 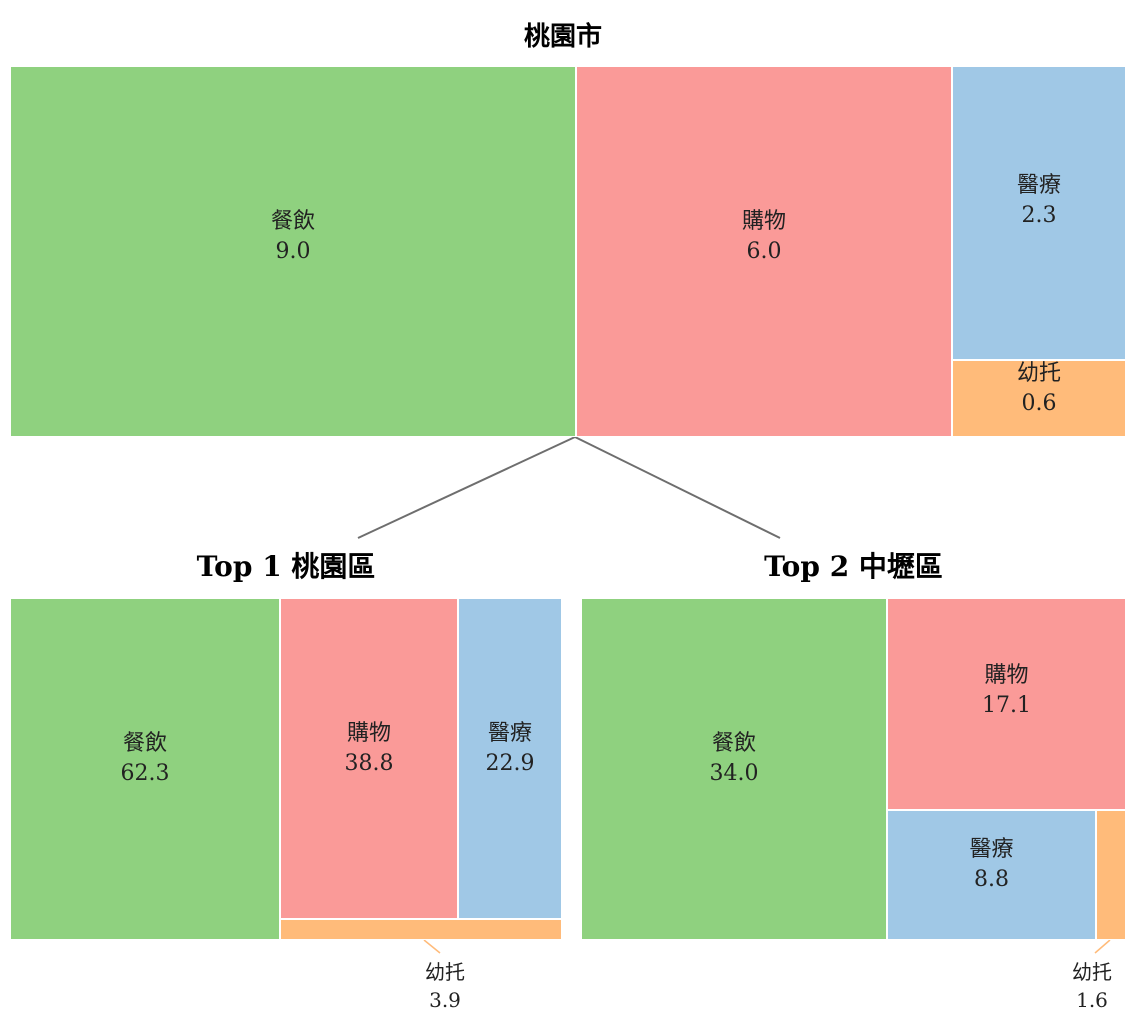 I want to click on treemap-tile-city-medical: 醫療 2.3, so click(x=1039, y=213).